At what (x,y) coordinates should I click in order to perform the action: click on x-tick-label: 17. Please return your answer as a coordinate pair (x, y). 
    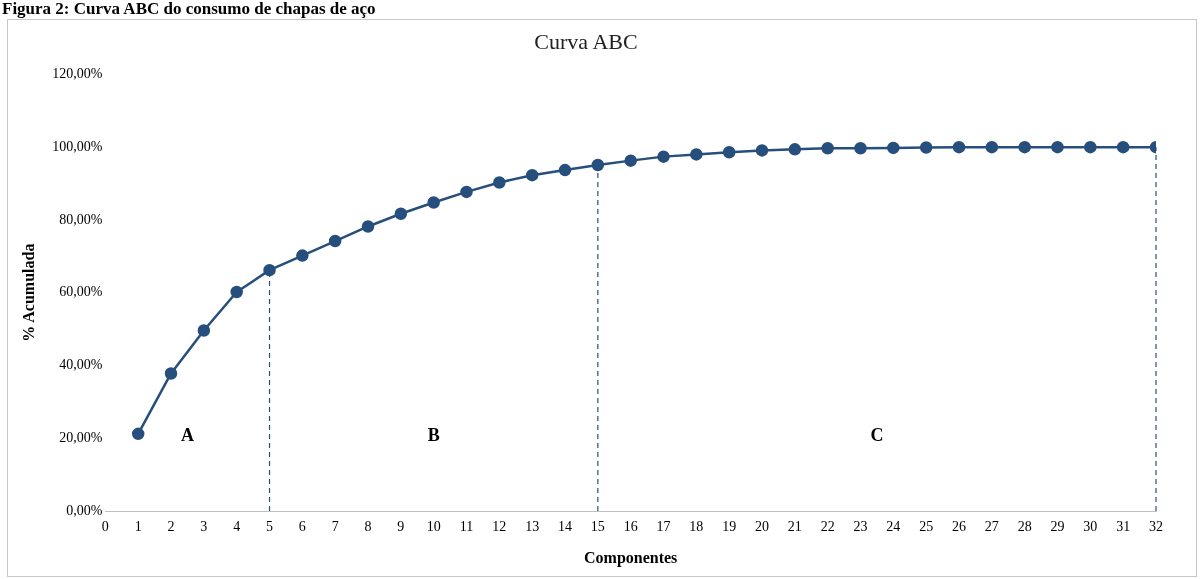
    Looking at the image, I should click on (663, 527).